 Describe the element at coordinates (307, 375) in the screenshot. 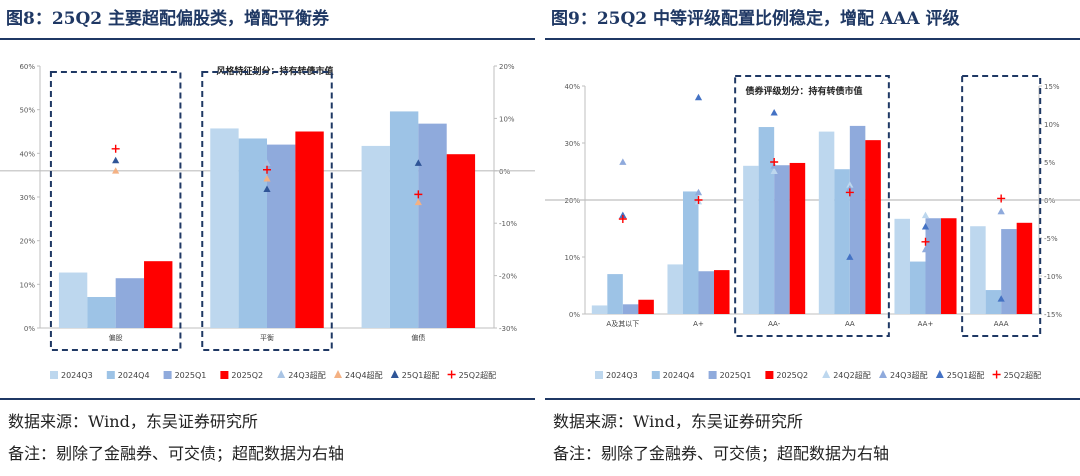

I see `left-legend-label: 24Q3超配` at that location.